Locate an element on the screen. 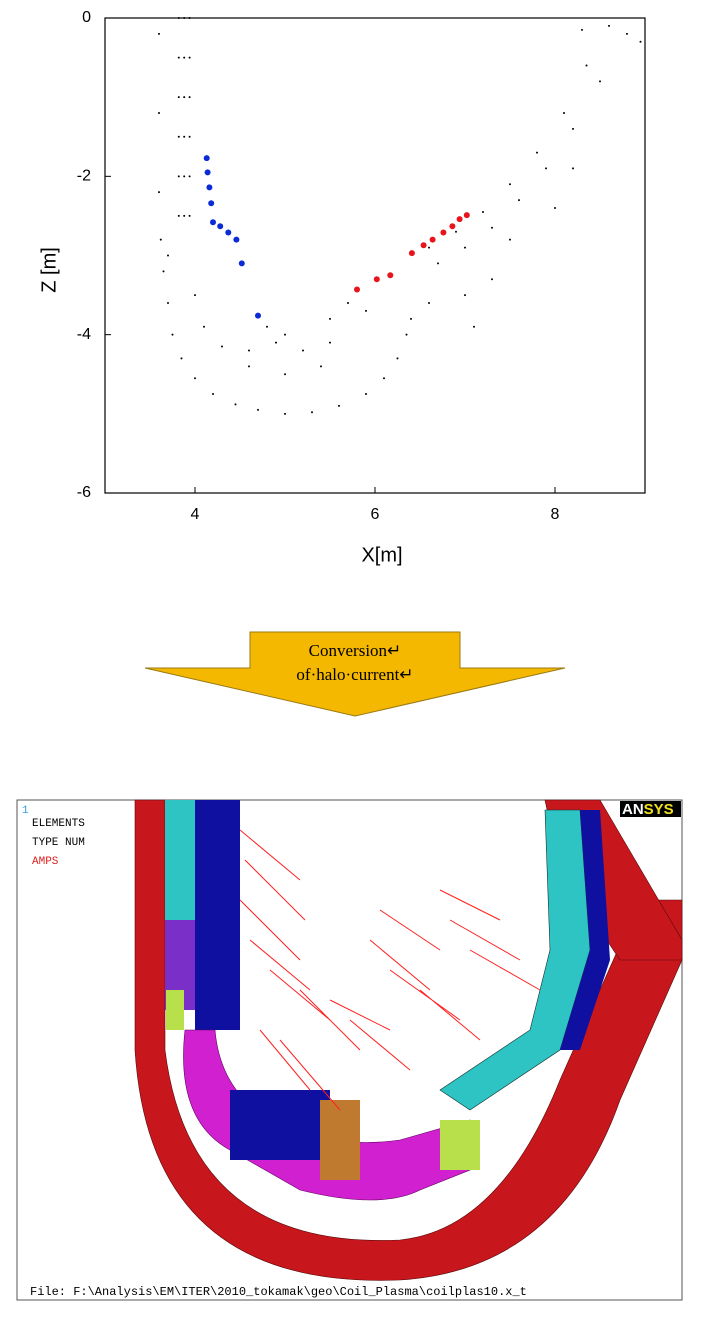 Image resolution: width=706 pixels, height=1317 pixels. logo-part: SYS is located at coordinates (659, 809).